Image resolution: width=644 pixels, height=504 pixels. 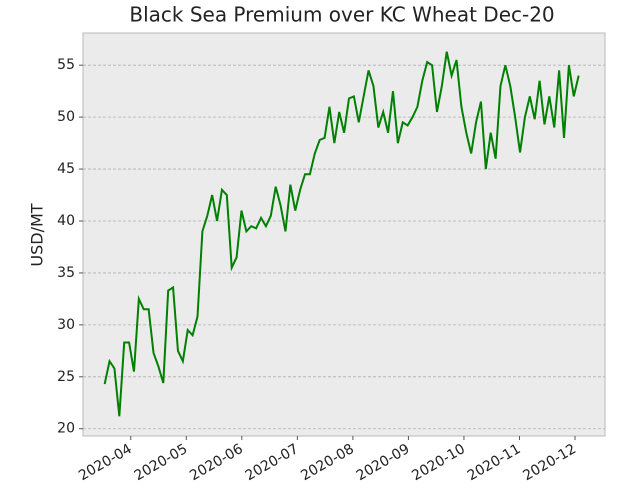 What do you see at coordinates (105, 462) in the screenshot?
I see `x-tick-label: 2020-04` at bounding box center [105, 462].